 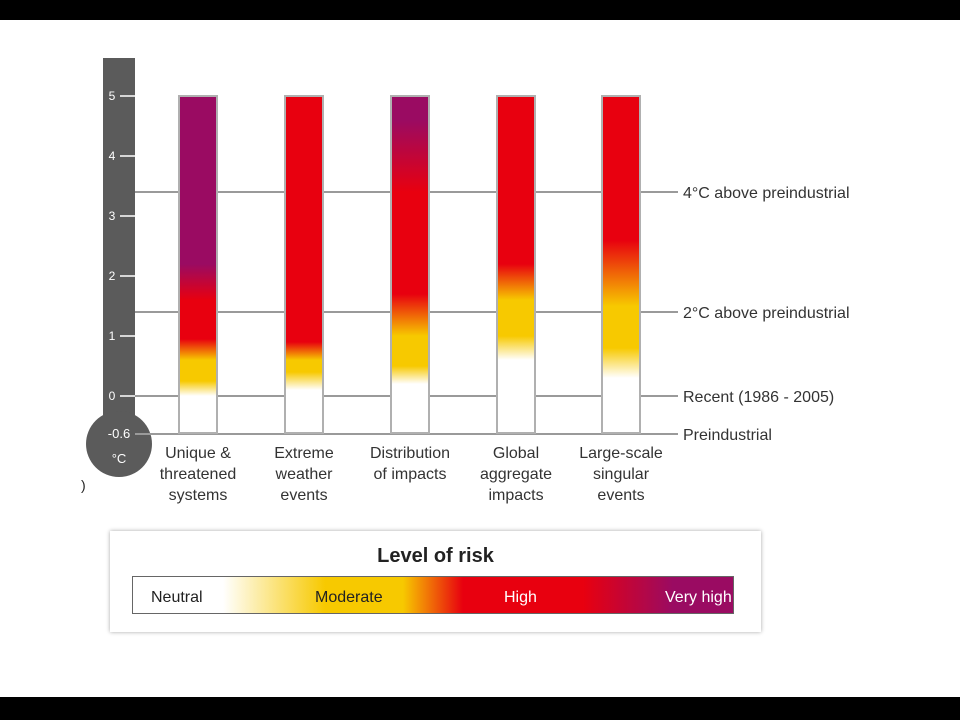 What do you see at coordinates (83, 485) in the screenshot?
I see `stray-mark: )` at bounding box center [83, 485].